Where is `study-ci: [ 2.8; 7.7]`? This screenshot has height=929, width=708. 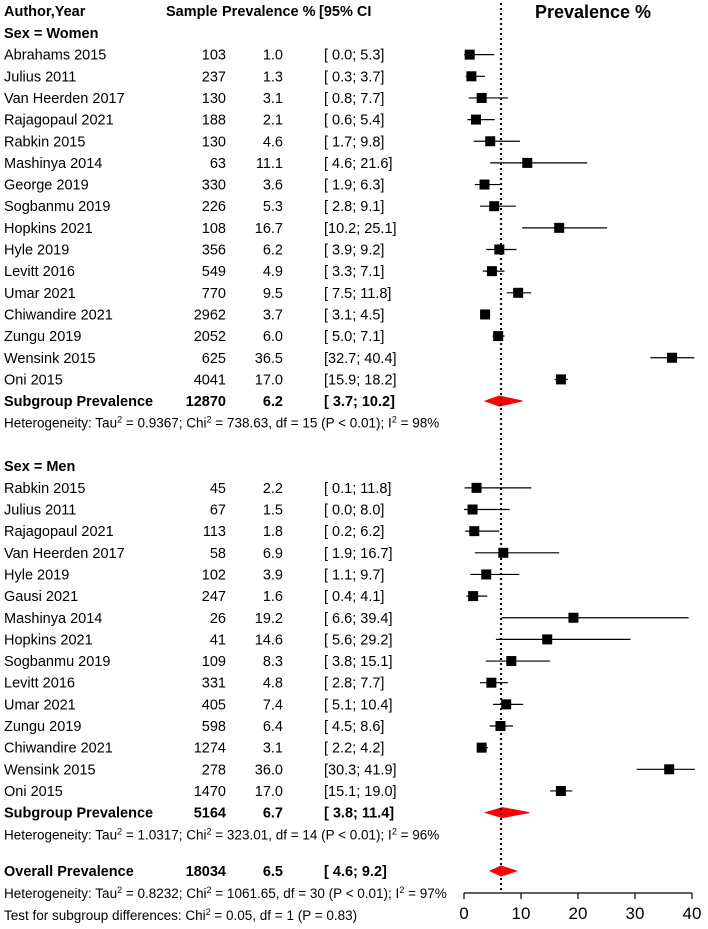
study-ci: [ 2.8; 7.7] is located at coordinates (354, 684).